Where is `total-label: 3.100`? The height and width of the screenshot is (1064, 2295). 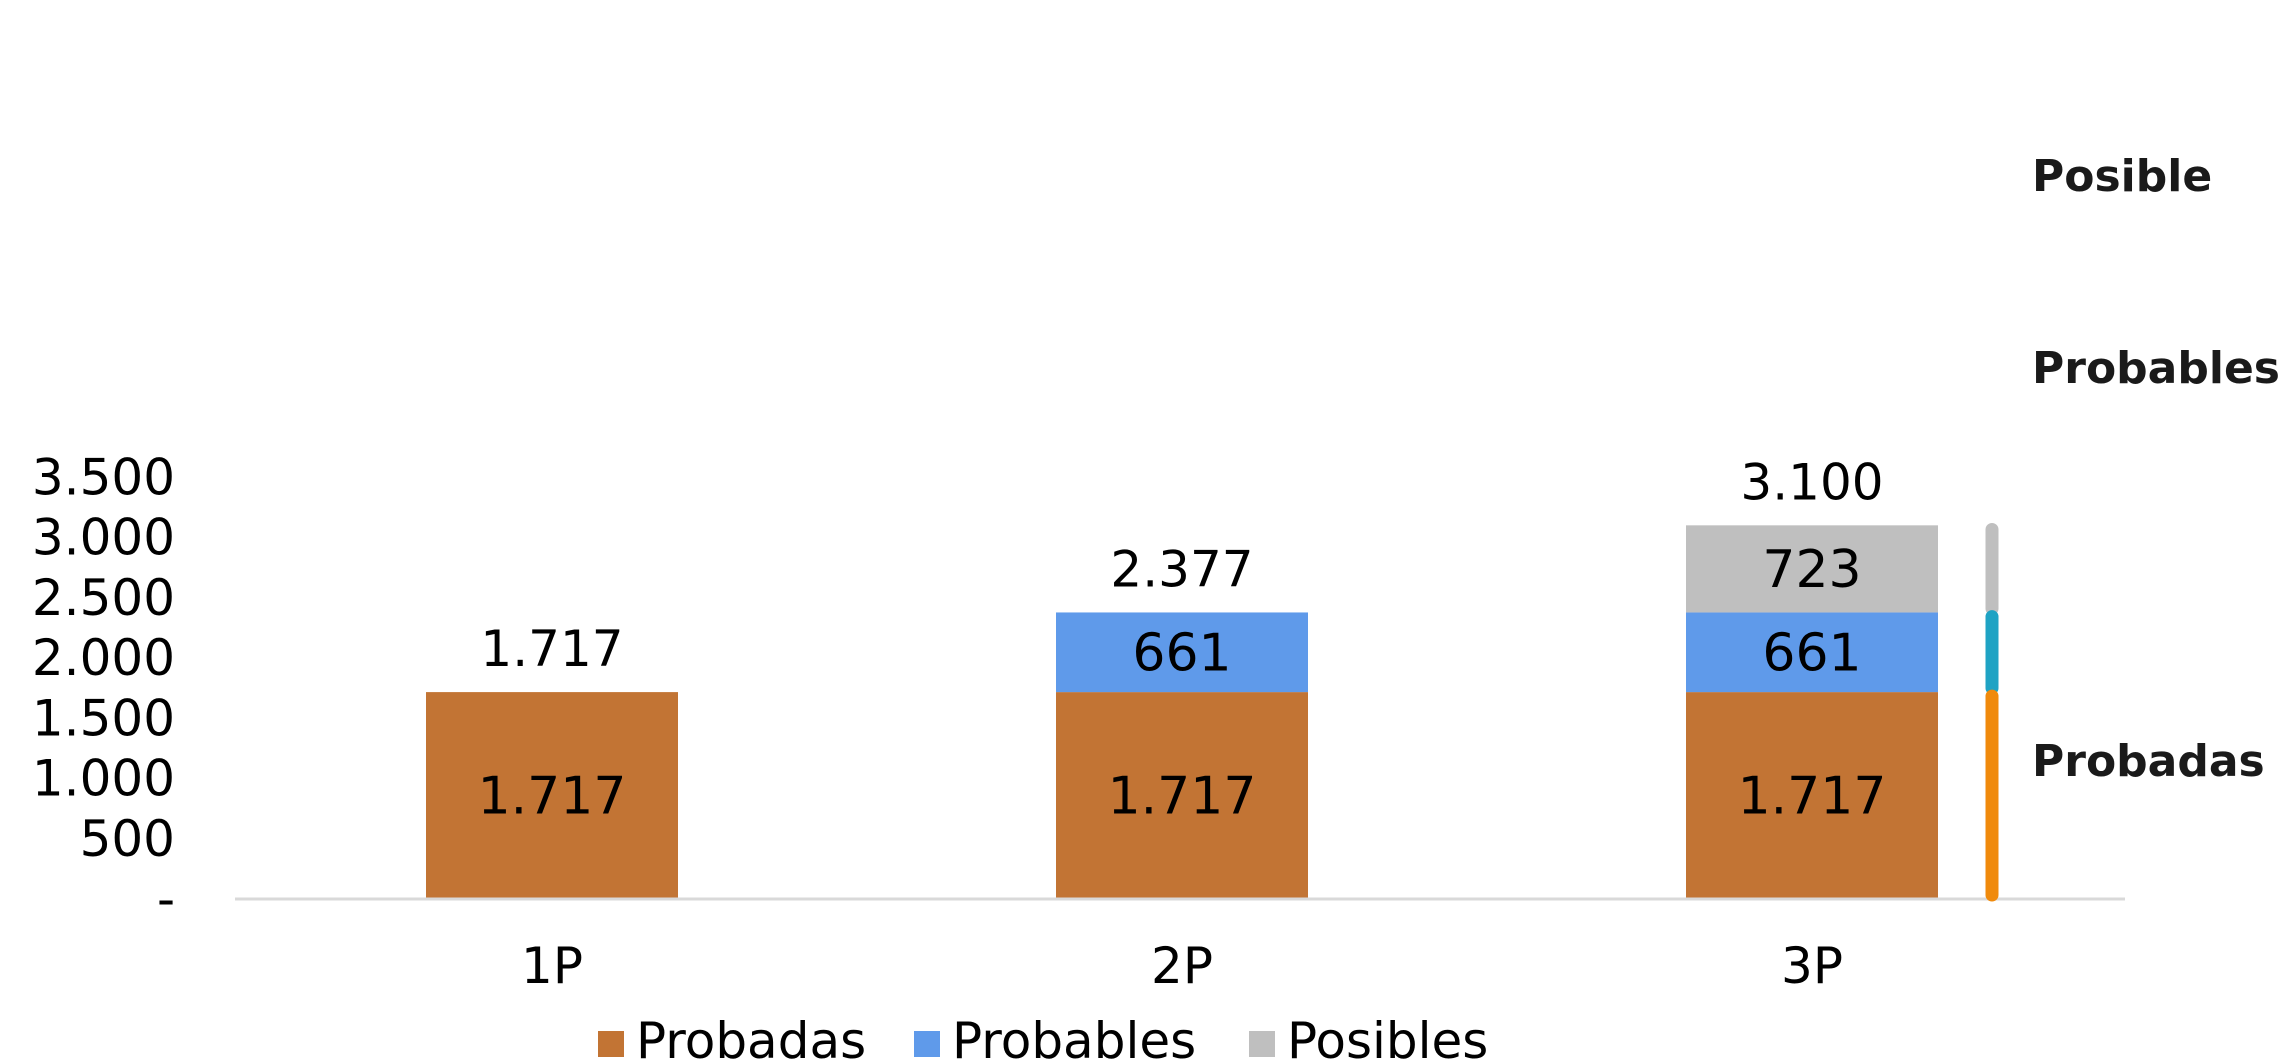
total-label: 3.100 is located at coordinates (1811, 482).